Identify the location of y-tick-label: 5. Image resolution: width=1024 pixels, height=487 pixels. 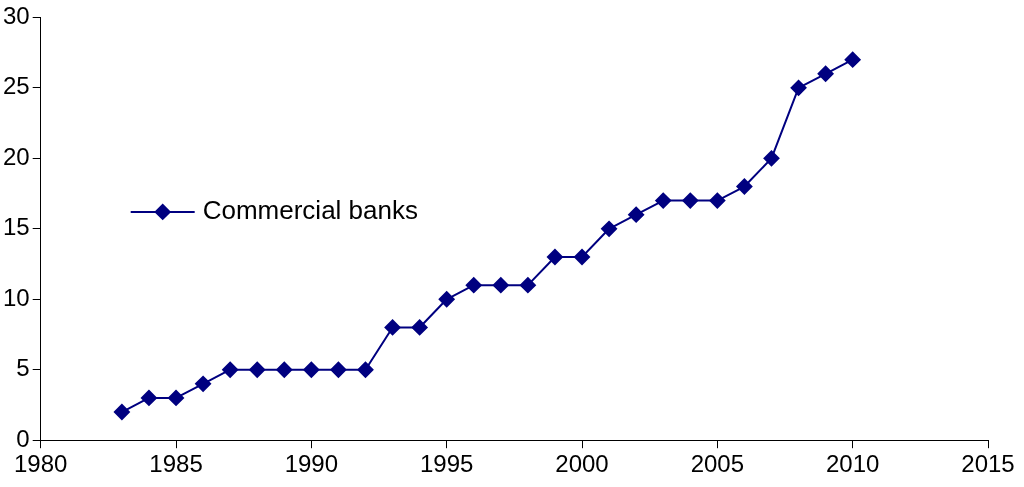
(23, 368).